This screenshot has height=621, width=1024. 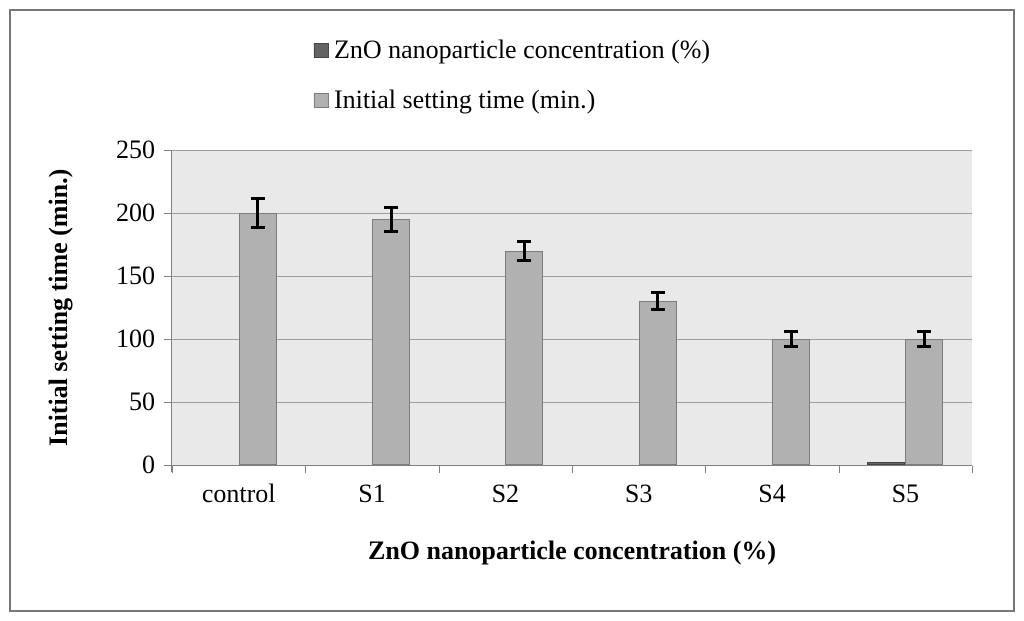 What do you see at coordinates (905, 493) in the screenshot?
I see `x-category-label: S5` at bounding box center [905, 493].